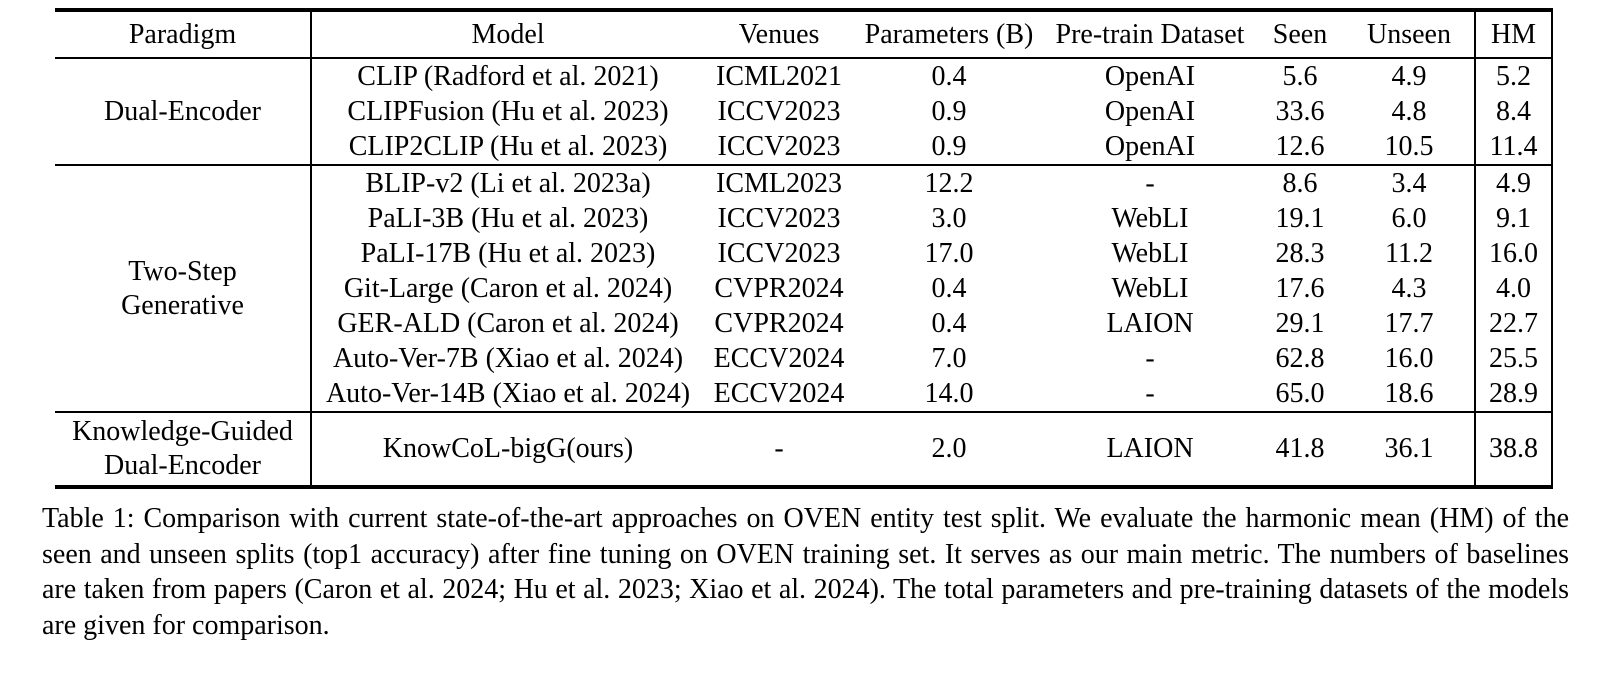  I want to click on col-header-paradigm: Paradigm, so click(183, 34).